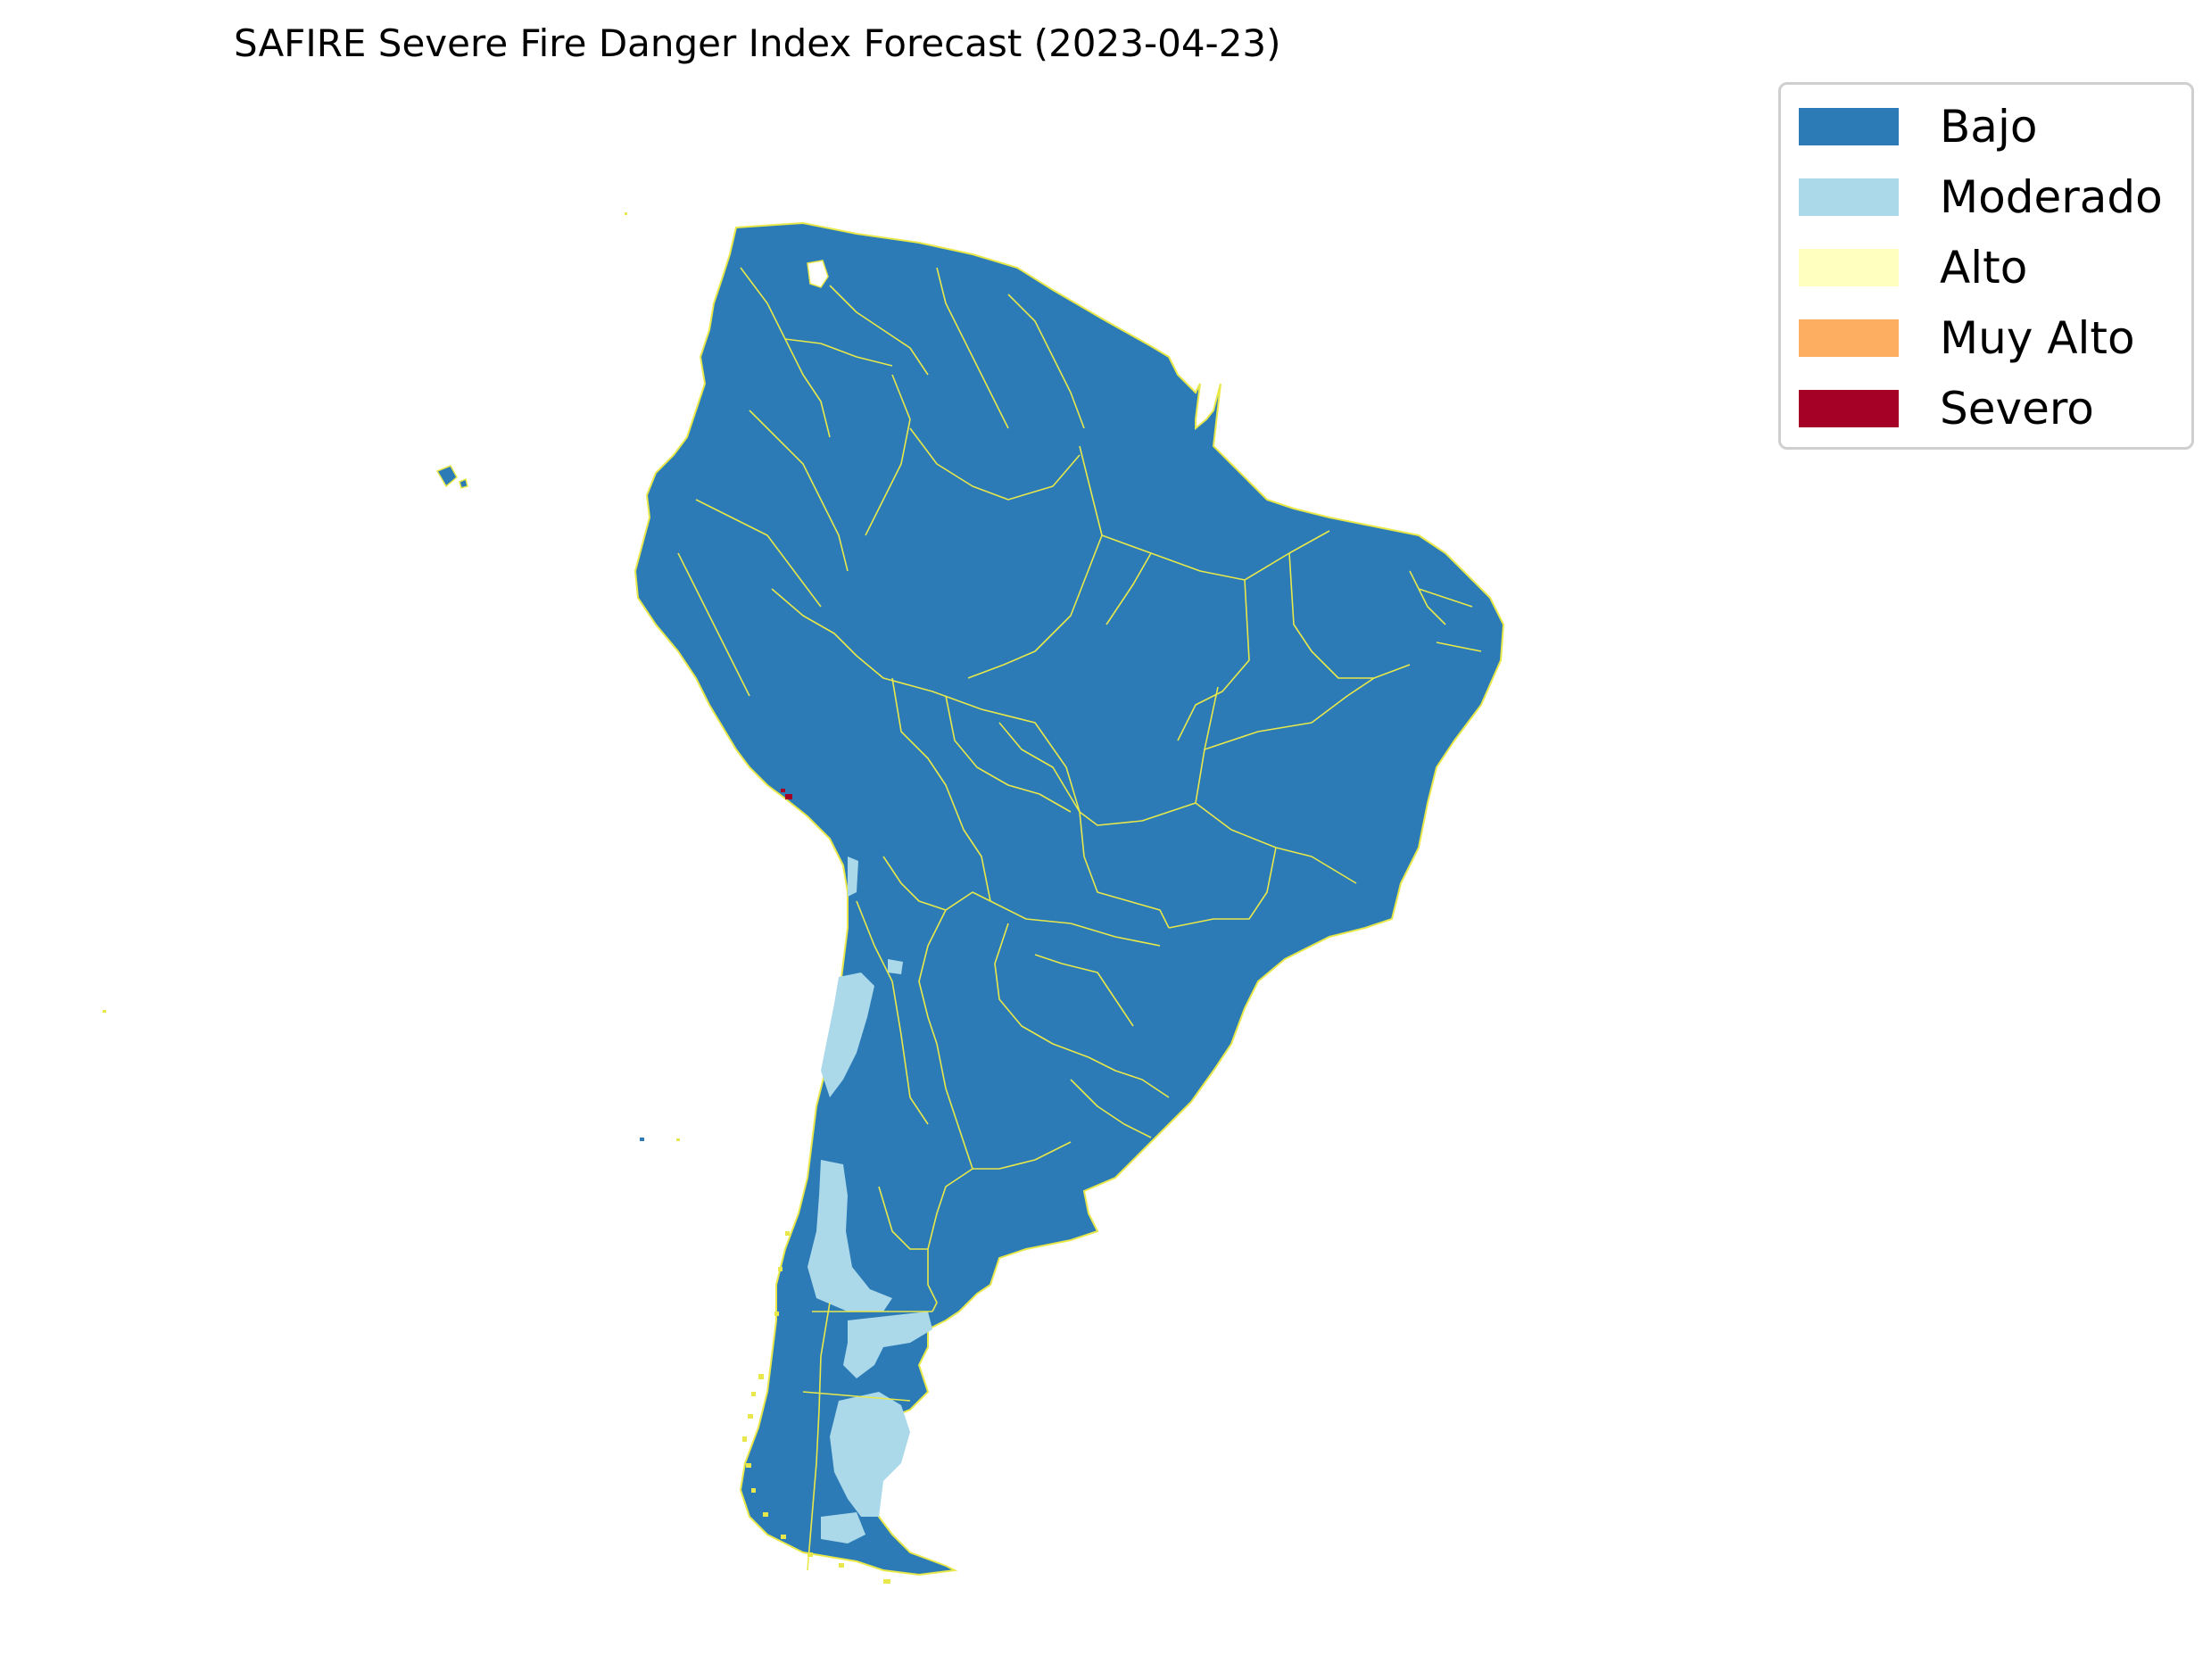  What do you see at coordinates (1989, 127) in the screenshot?
I see `legend-label-bajo: Bajo` at bounding box center [1989, 127].